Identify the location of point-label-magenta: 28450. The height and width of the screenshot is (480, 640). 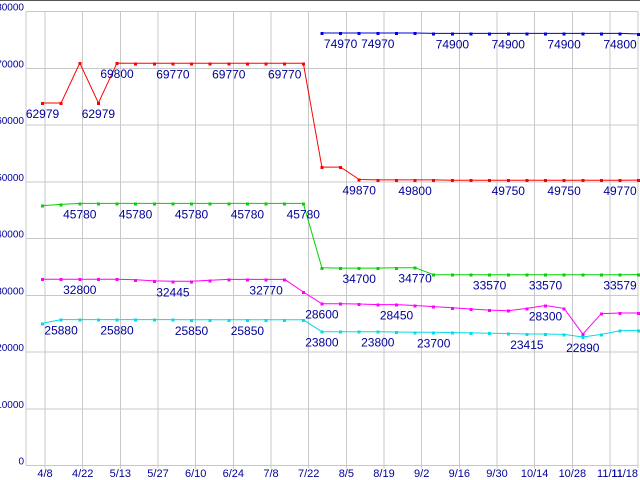
(397, 316).